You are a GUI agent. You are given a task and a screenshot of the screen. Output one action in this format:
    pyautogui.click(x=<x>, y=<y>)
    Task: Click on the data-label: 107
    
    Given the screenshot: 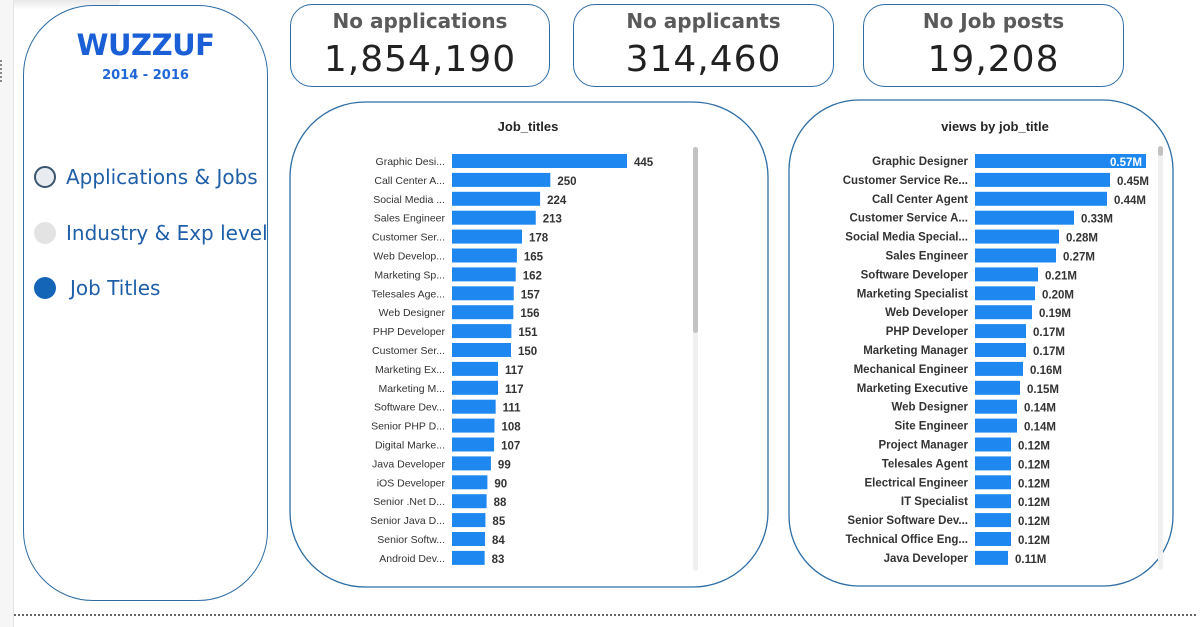 What is the action you would take?
    pyautogui.click(x=510, y=447)
    